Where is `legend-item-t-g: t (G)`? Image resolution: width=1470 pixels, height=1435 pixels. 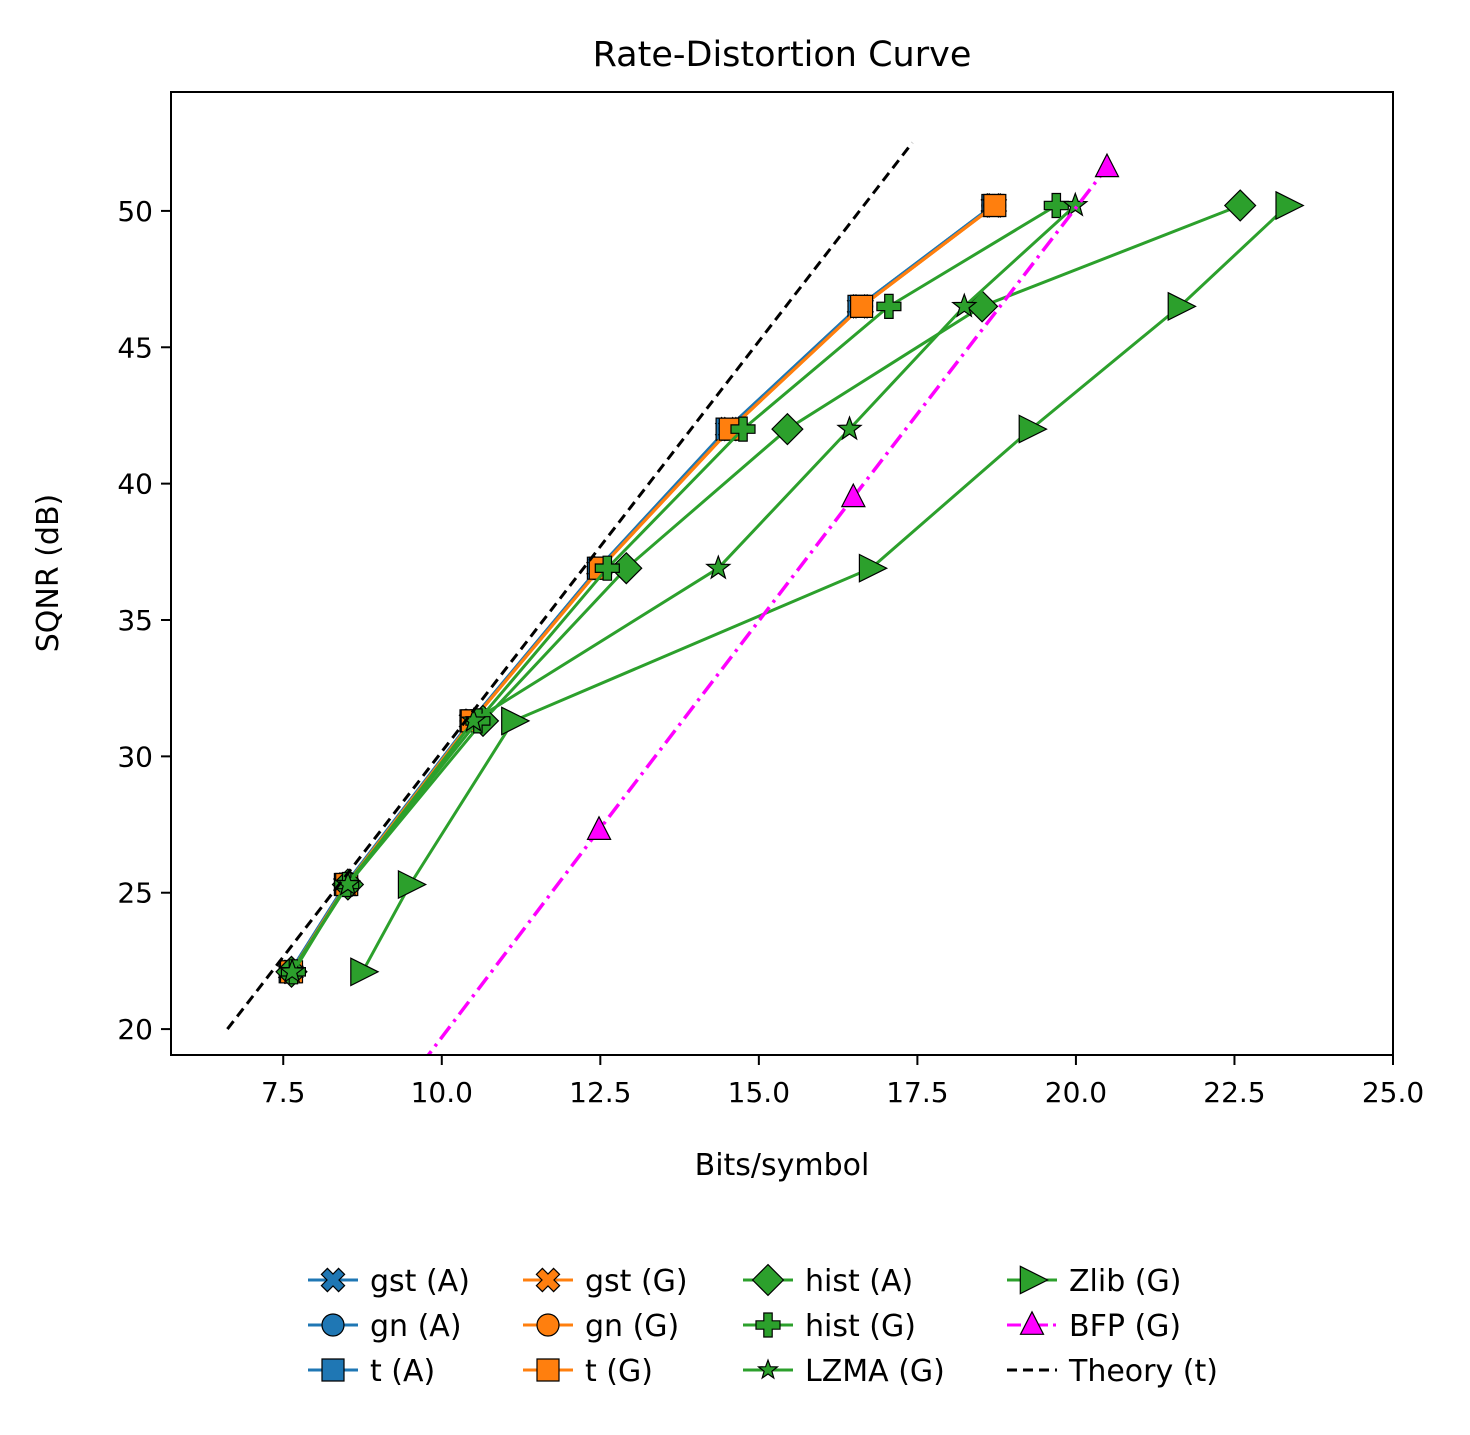
legend-item-t-g: t (G) is located at coordinates (588, 1371).